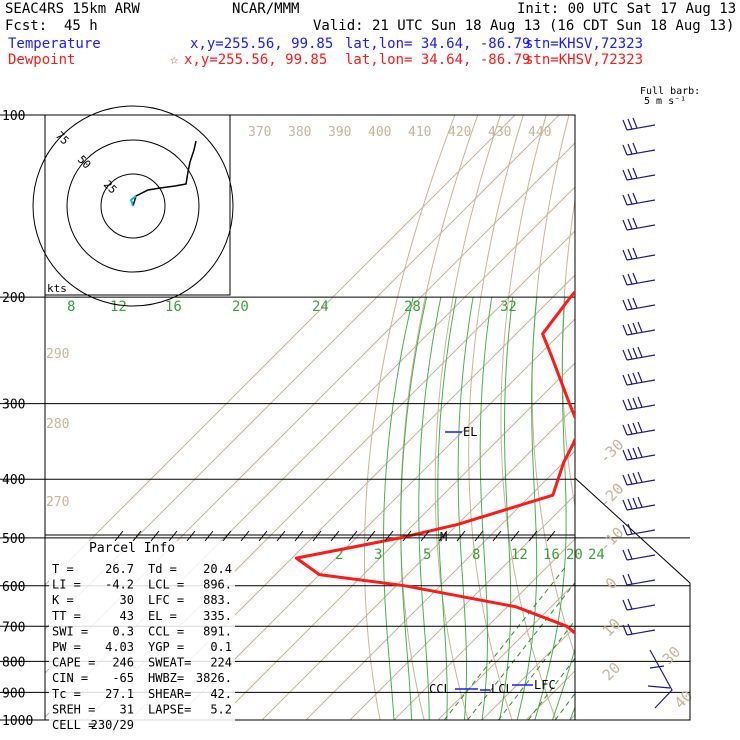 The height and width of the screenshot is (740, 740). I want to click on theta-label: 440, so click(539, 132).